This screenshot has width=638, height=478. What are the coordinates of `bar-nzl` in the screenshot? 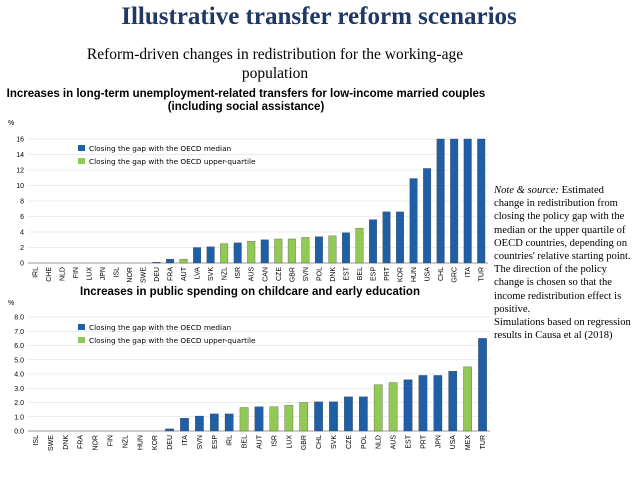 It's located at (224, 253).